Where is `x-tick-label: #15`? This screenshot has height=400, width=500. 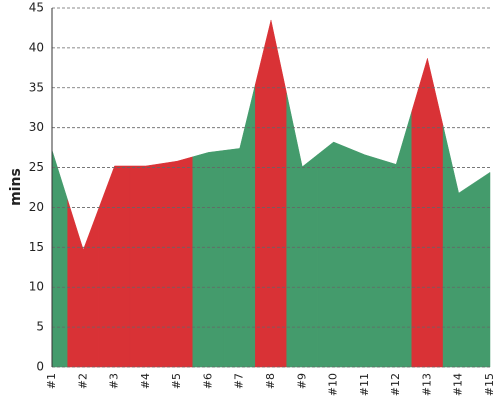 x-tick-label: #15 is located at coordinates (489, 384).